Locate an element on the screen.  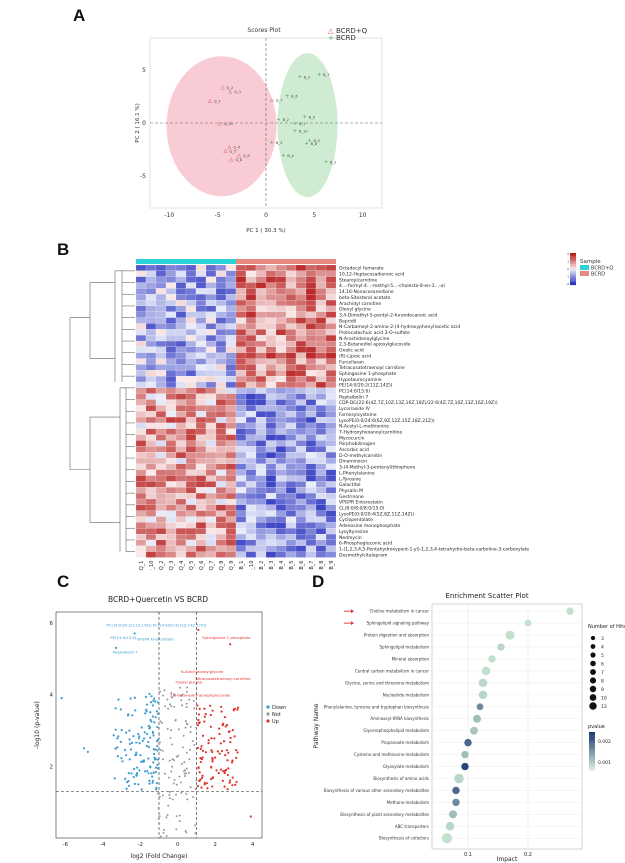
panel-label-d: D is located at coordinates (318, 581).